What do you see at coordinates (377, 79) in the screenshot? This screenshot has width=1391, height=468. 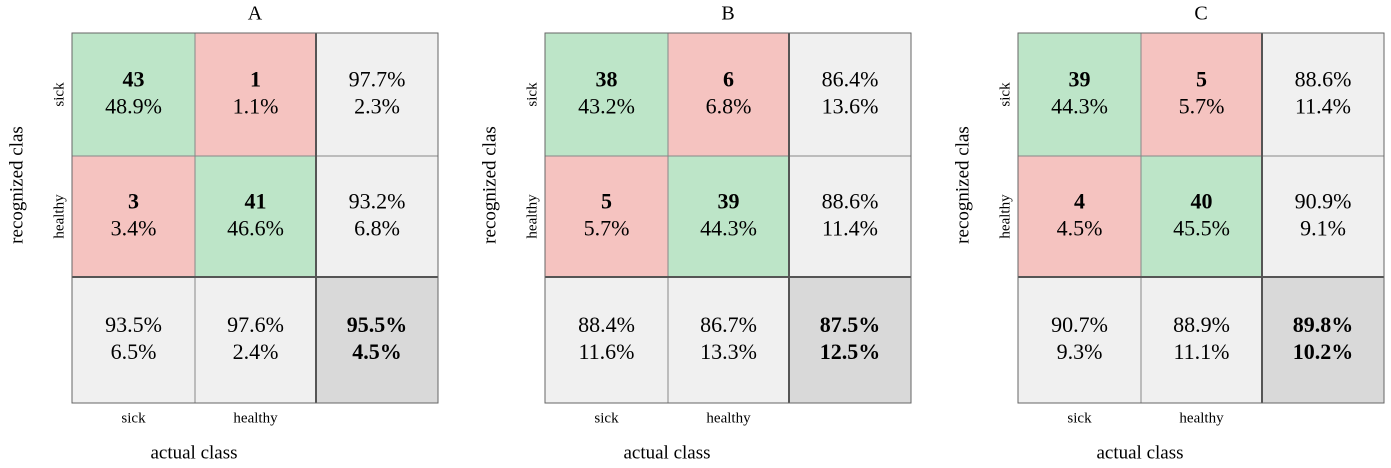 I see `cell-primary: 97.7%` at bounding box center [377, 79].